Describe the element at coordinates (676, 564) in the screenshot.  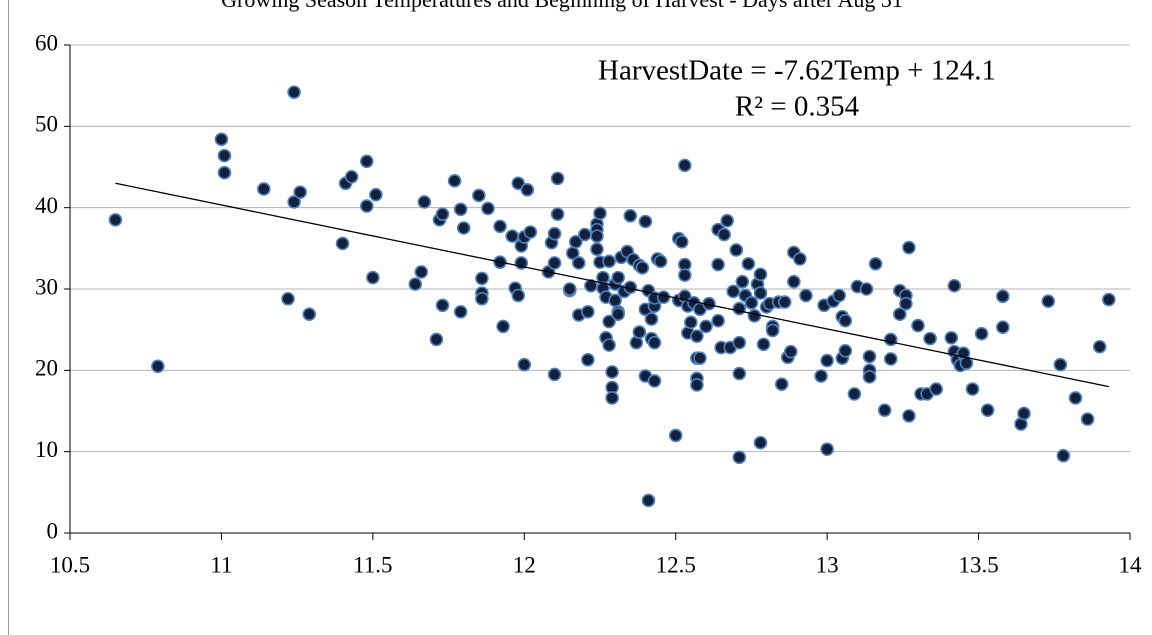
I see `x-tick-label: 12.5` at that location.